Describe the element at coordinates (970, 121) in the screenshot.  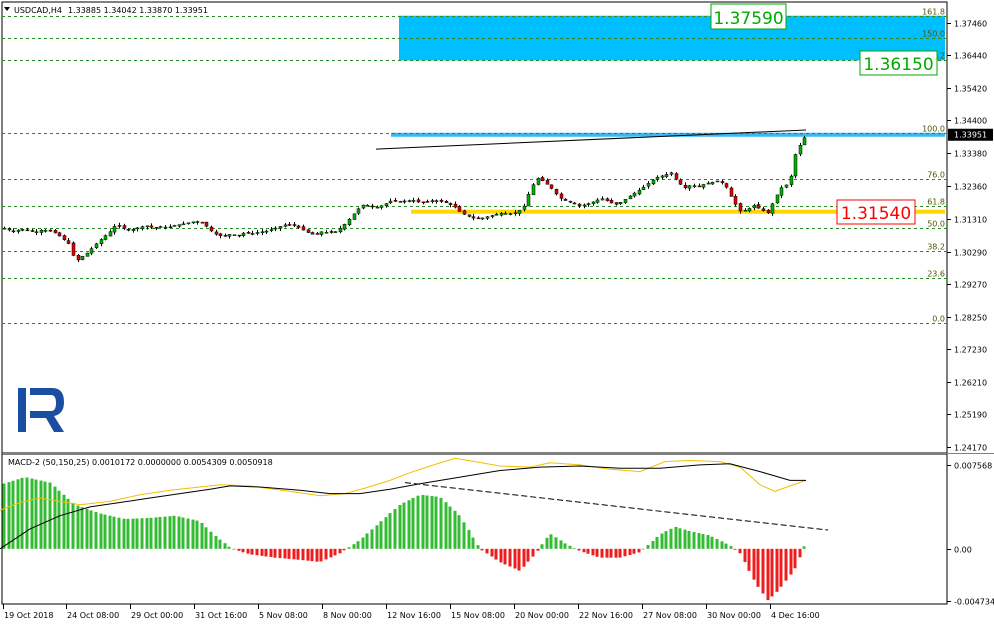
I see `price-tick-label: 1.34400` at that location.